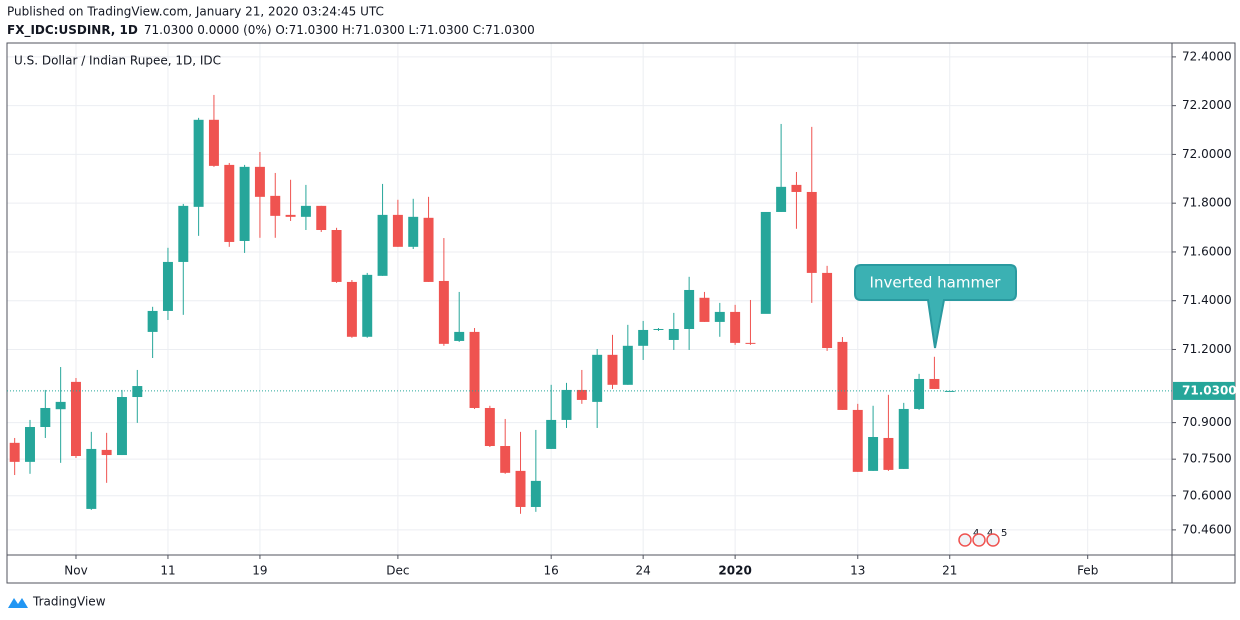 This screenshot has height=620, width=1240. I want to click on y-tick-label: 70.6000, so click(1207, 495).